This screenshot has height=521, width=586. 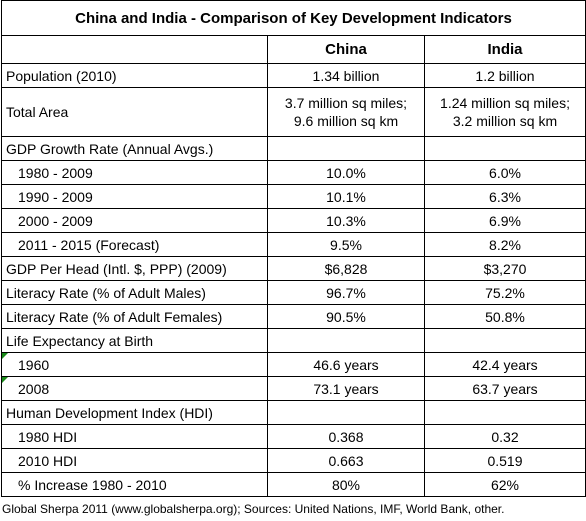 I want to click on value-cell: 63.7 years, so click(x=505, y=388).